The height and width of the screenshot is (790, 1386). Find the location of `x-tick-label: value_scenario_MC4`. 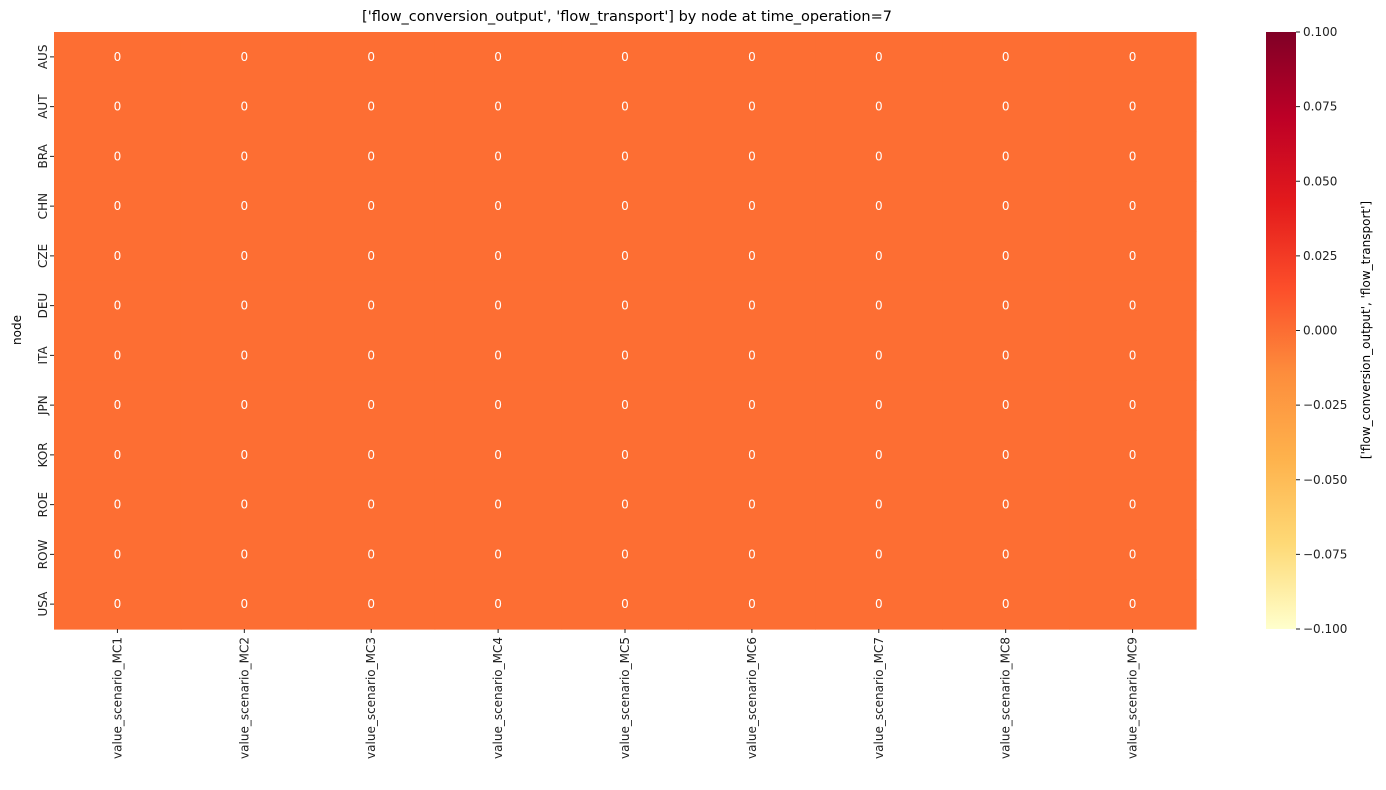

x-tick-label: value_scenario_MC4 is located at coordinates (498, 698).